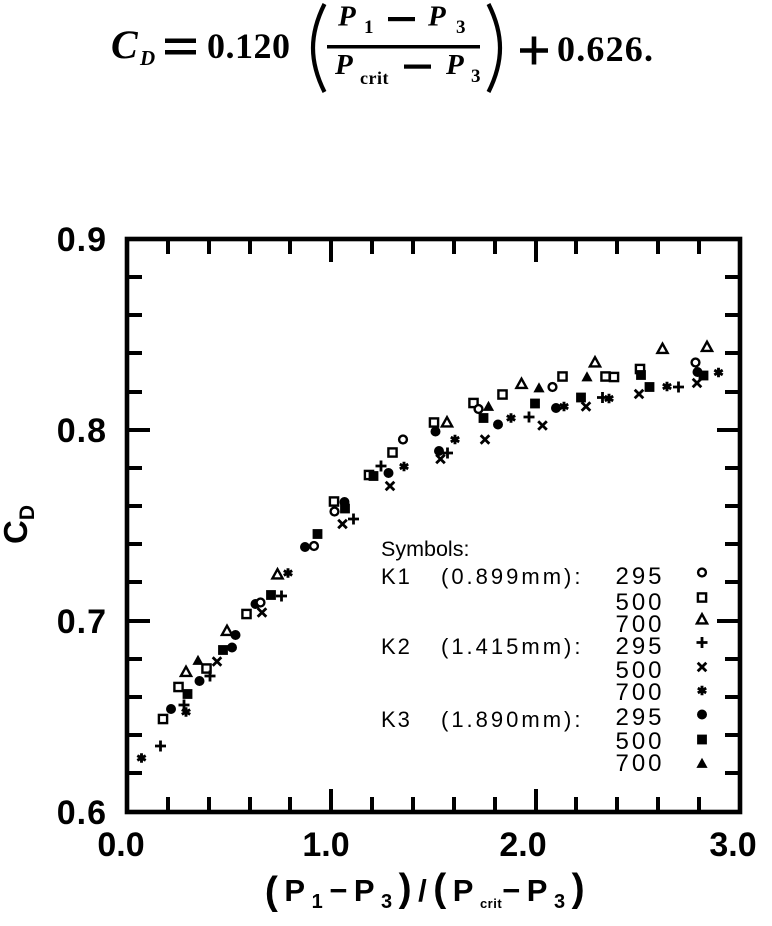 The image size is (772, 926). Describe the element at coordinates (125, 44) in the screenshot. I see `svg-text: C` at that location.